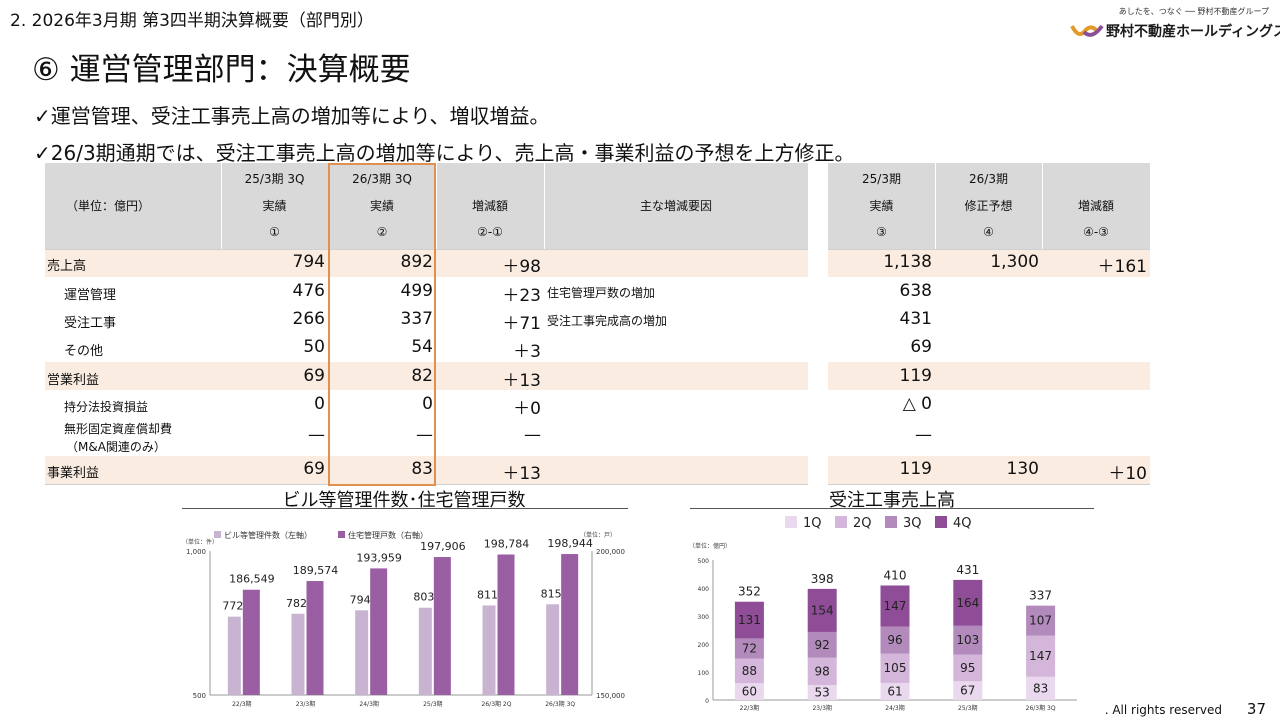 The image size is (1280, 720). What do you see at coordinates (382, 179) in the screenshot?
I see `col-period: 26/3期 3Q` at bounding box center [382, 179].